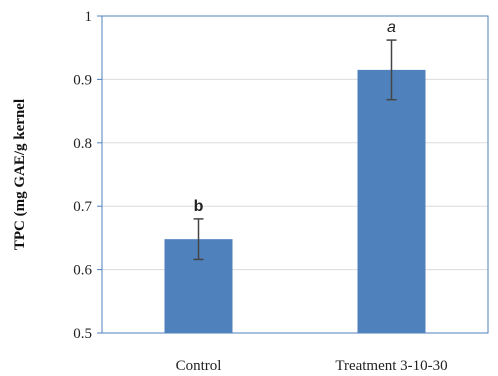  Describe the element at coordinates (82, 144) in the screenshot. I see `y-tick-label: 0.8` at that location.